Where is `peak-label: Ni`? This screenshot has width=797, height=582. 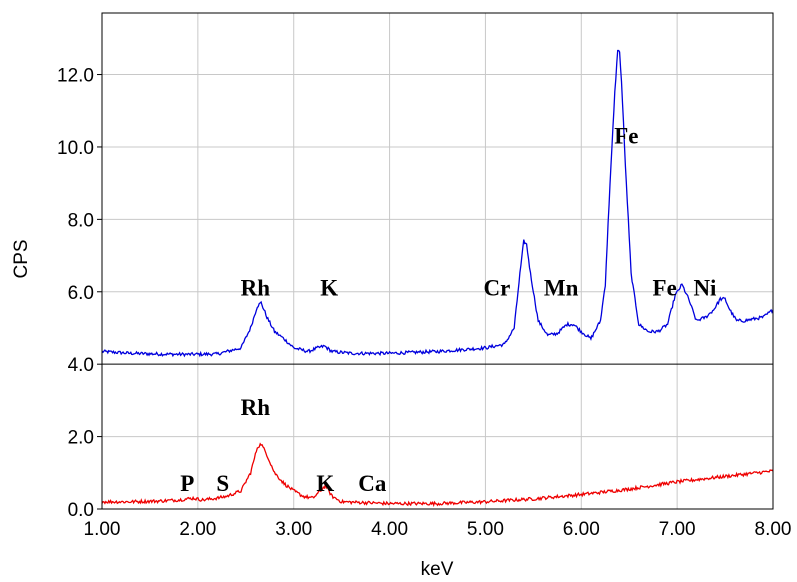 peak-label: Ni is located at coordinates (705, 287).